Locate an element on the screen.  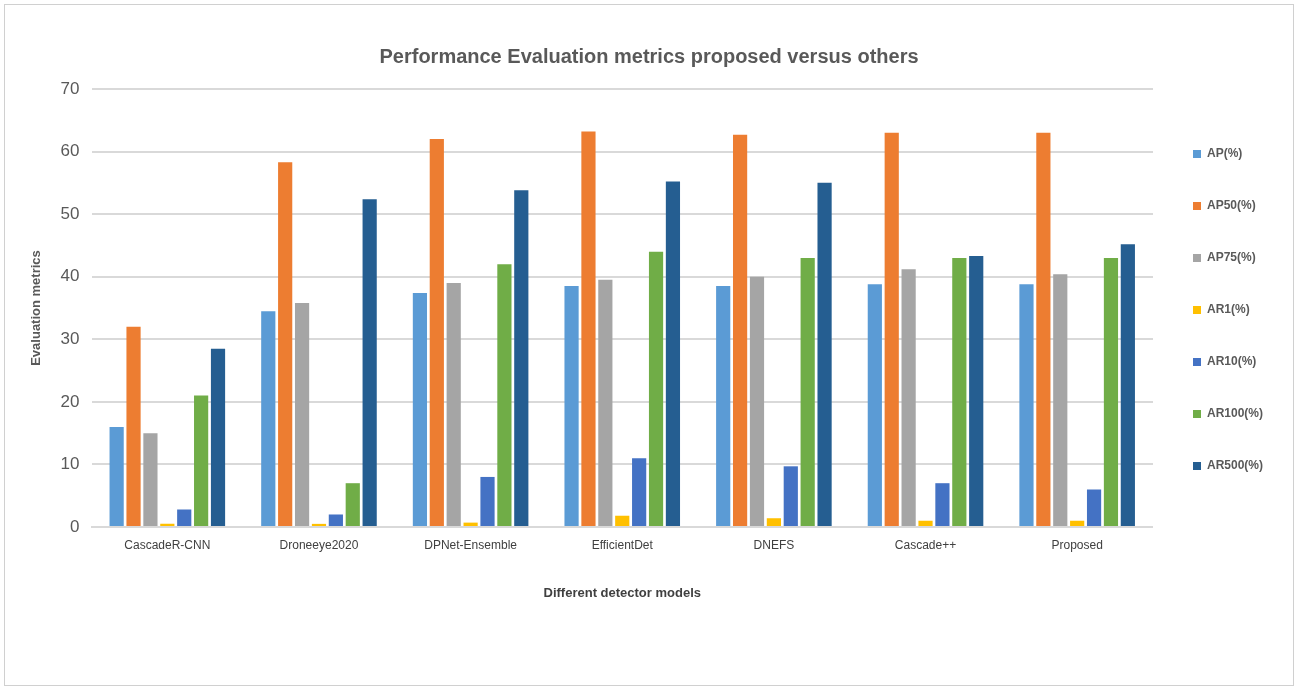
y-tick-label: 50 is located at coordinates (70, 213).